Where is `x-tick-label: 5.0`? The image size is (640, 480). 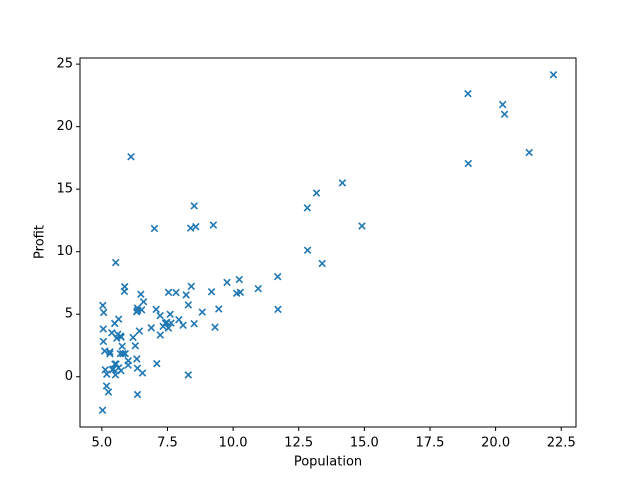
x-tick-label: 5.0 is located at coordinates (101, 443).